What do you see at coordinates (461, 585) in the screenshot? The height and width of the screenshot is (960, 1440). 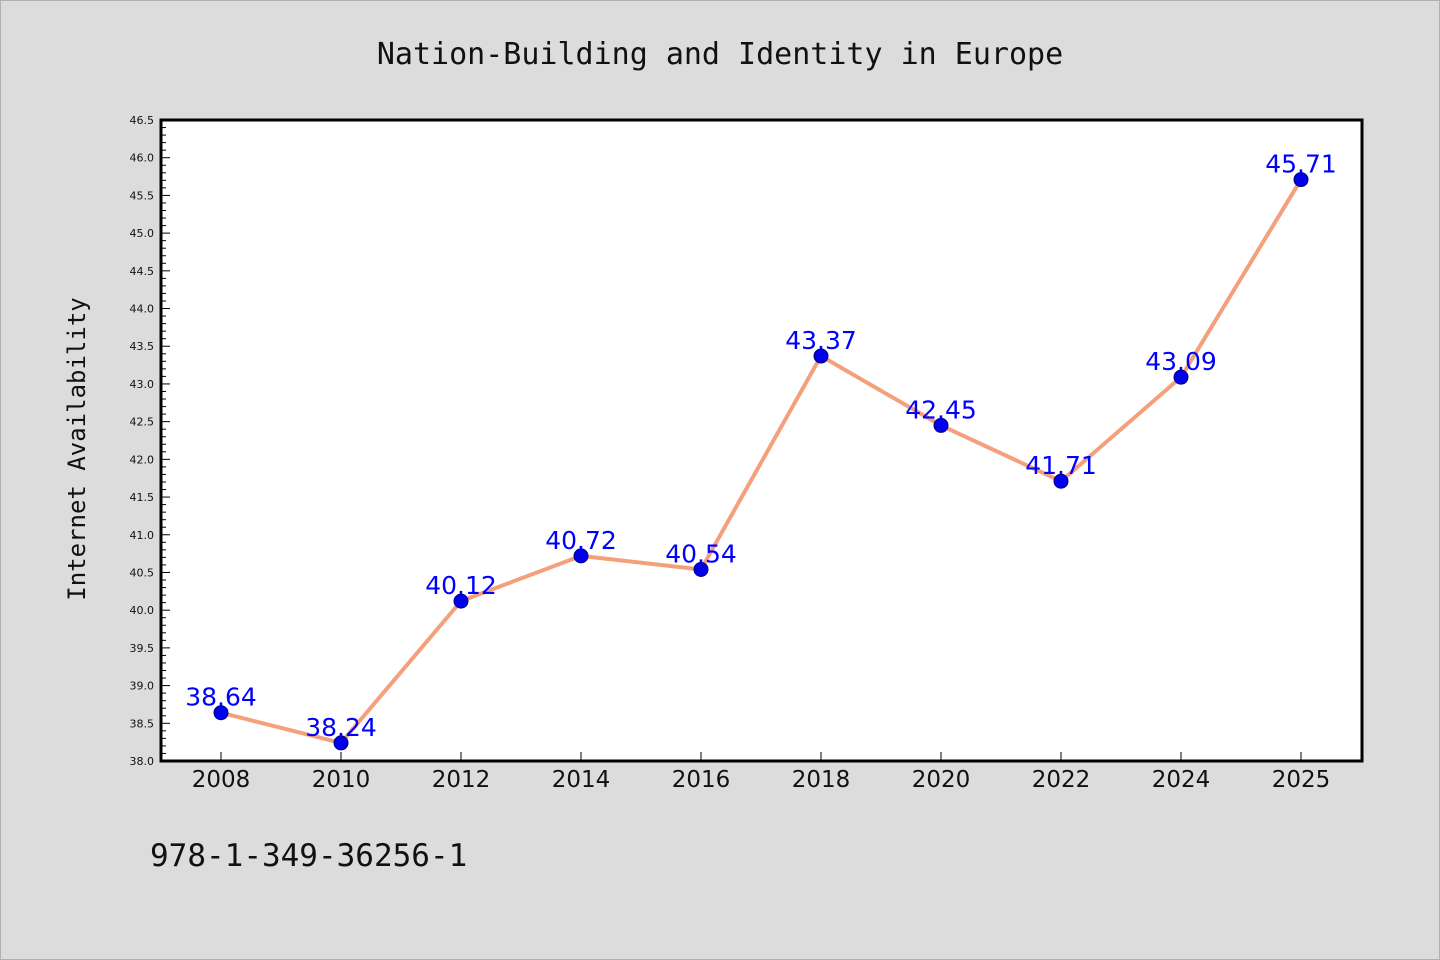 I see `data-label: 40.12` at bounding box center [461, 585].